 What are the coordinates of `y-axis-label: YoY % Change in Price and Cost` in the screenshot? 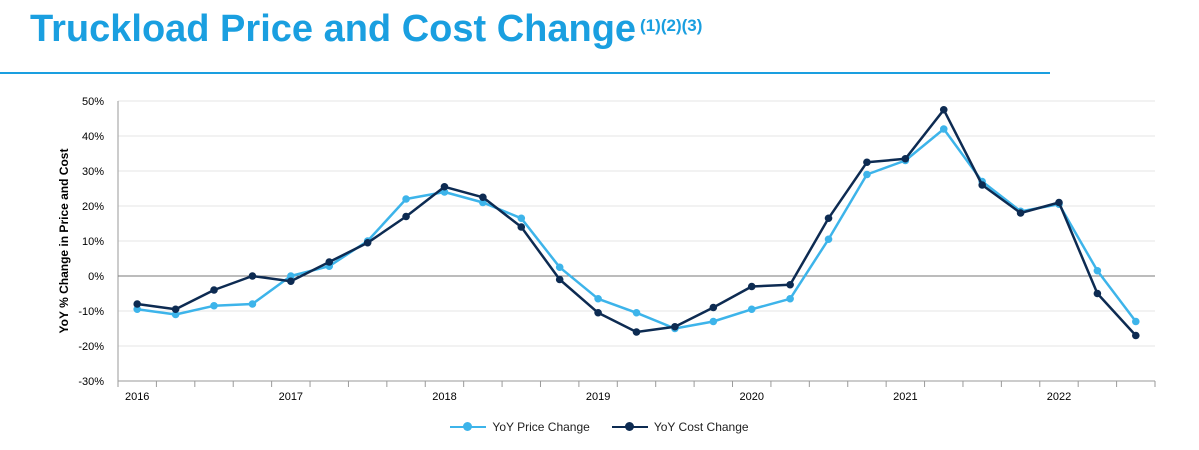 It's located at (64, 241).